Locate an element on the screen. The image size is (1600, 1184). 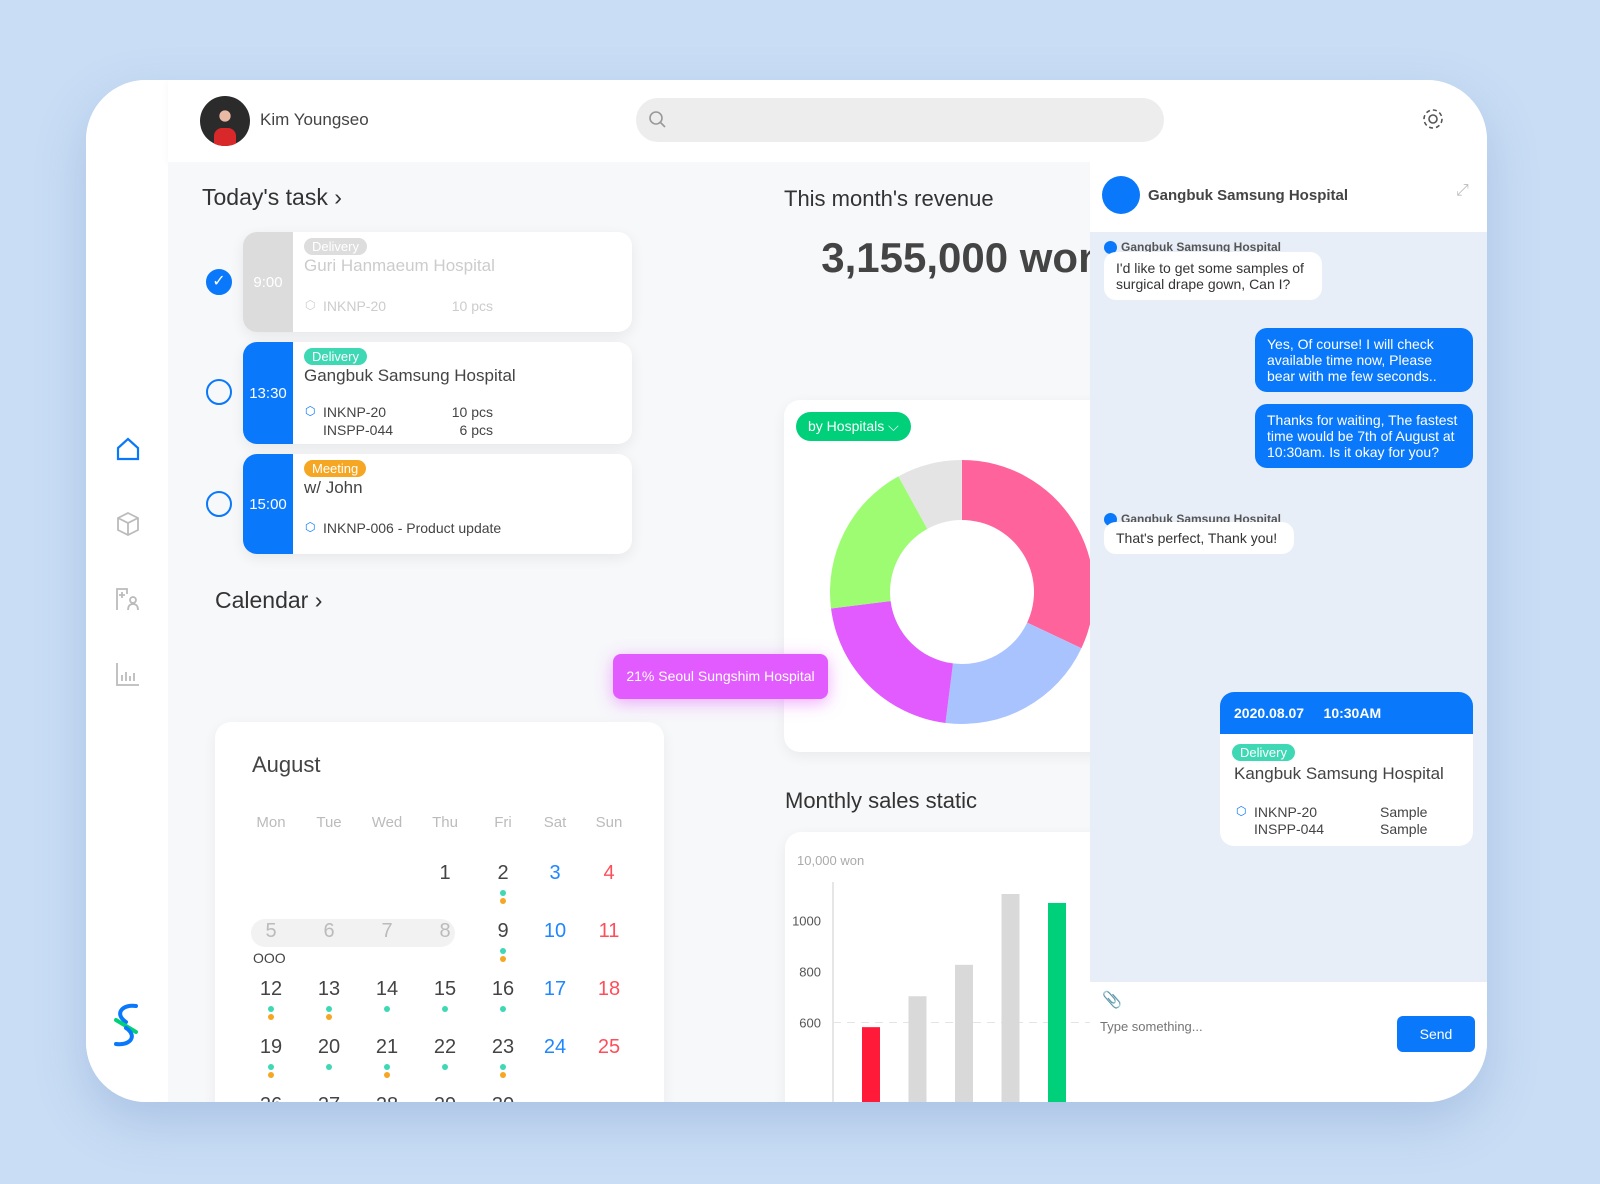
top-bar: Kim Youngseo is located at coordinates (827, 121).